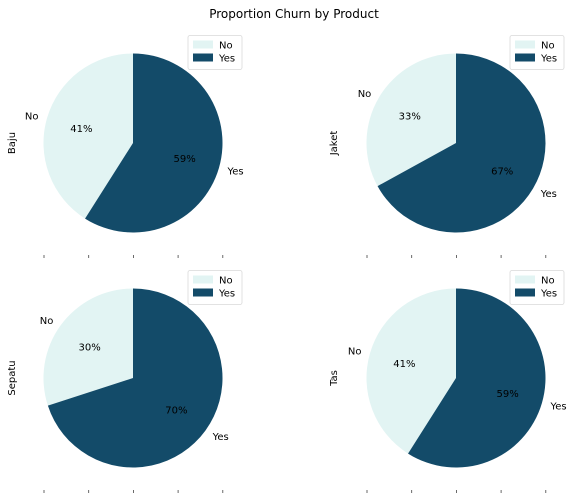  I want to click on pie-pct-label-no: 30%, so click(89, 347).